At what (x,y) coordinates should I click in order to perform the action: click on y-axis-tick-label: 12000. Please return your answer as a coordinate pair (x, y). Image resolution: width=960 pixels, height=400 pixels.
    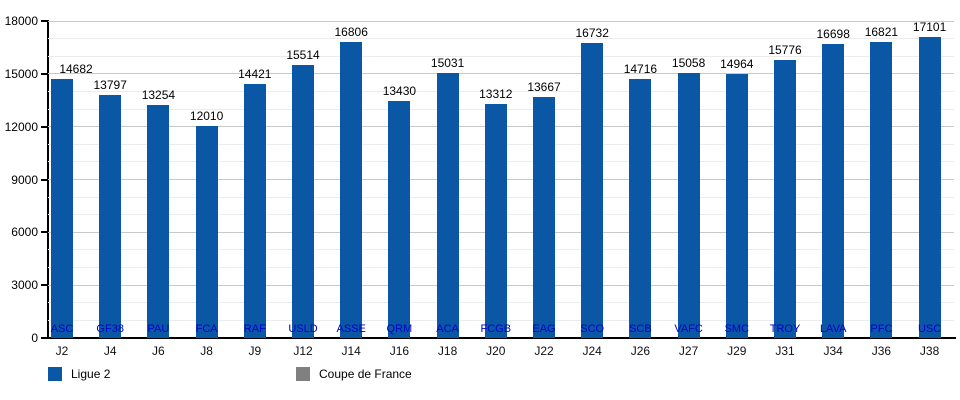
    Looking at the image, I should click on (21, 126).